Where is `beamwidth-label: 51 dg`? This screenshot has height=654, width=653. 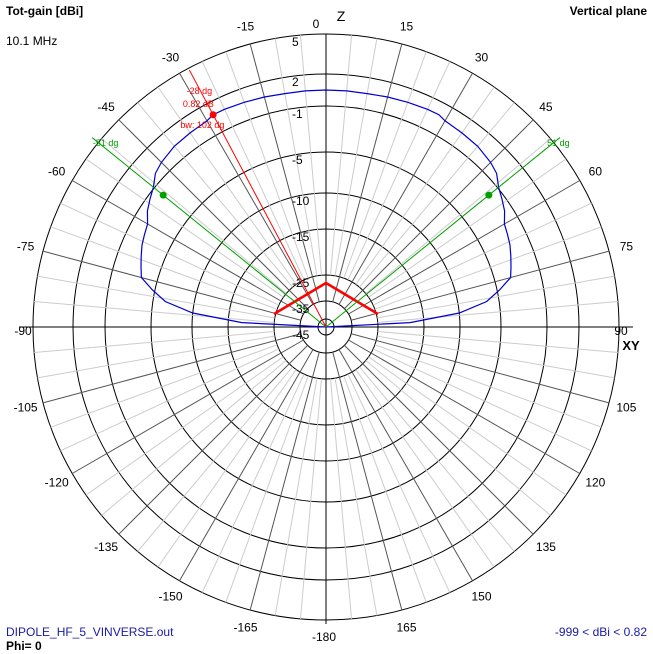 beamwidth-label: 51 dg is located at coordinates (558, 143).